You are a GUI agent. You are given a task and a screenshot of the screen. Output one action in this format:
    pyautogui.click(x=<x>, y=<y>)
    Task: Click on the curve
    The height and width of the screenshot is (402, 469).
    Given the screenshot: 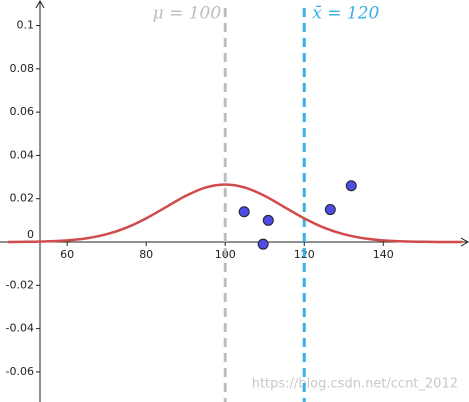 What is the action you would take?
    pyautogui.click(x=235, y=213)
    